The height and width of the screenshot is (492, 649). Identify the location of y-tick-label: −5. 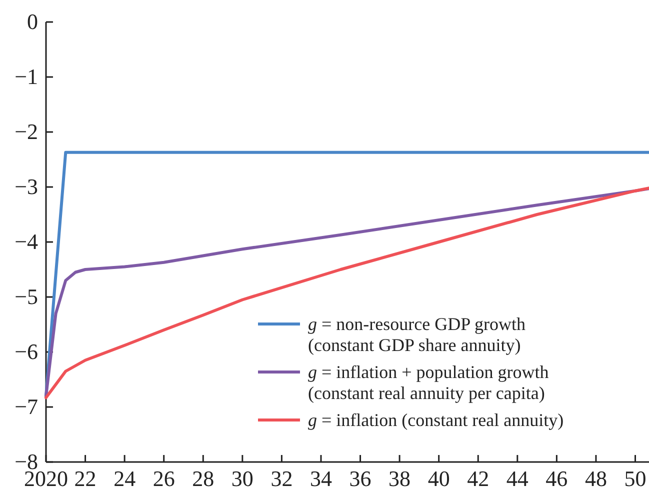
(26, 297).